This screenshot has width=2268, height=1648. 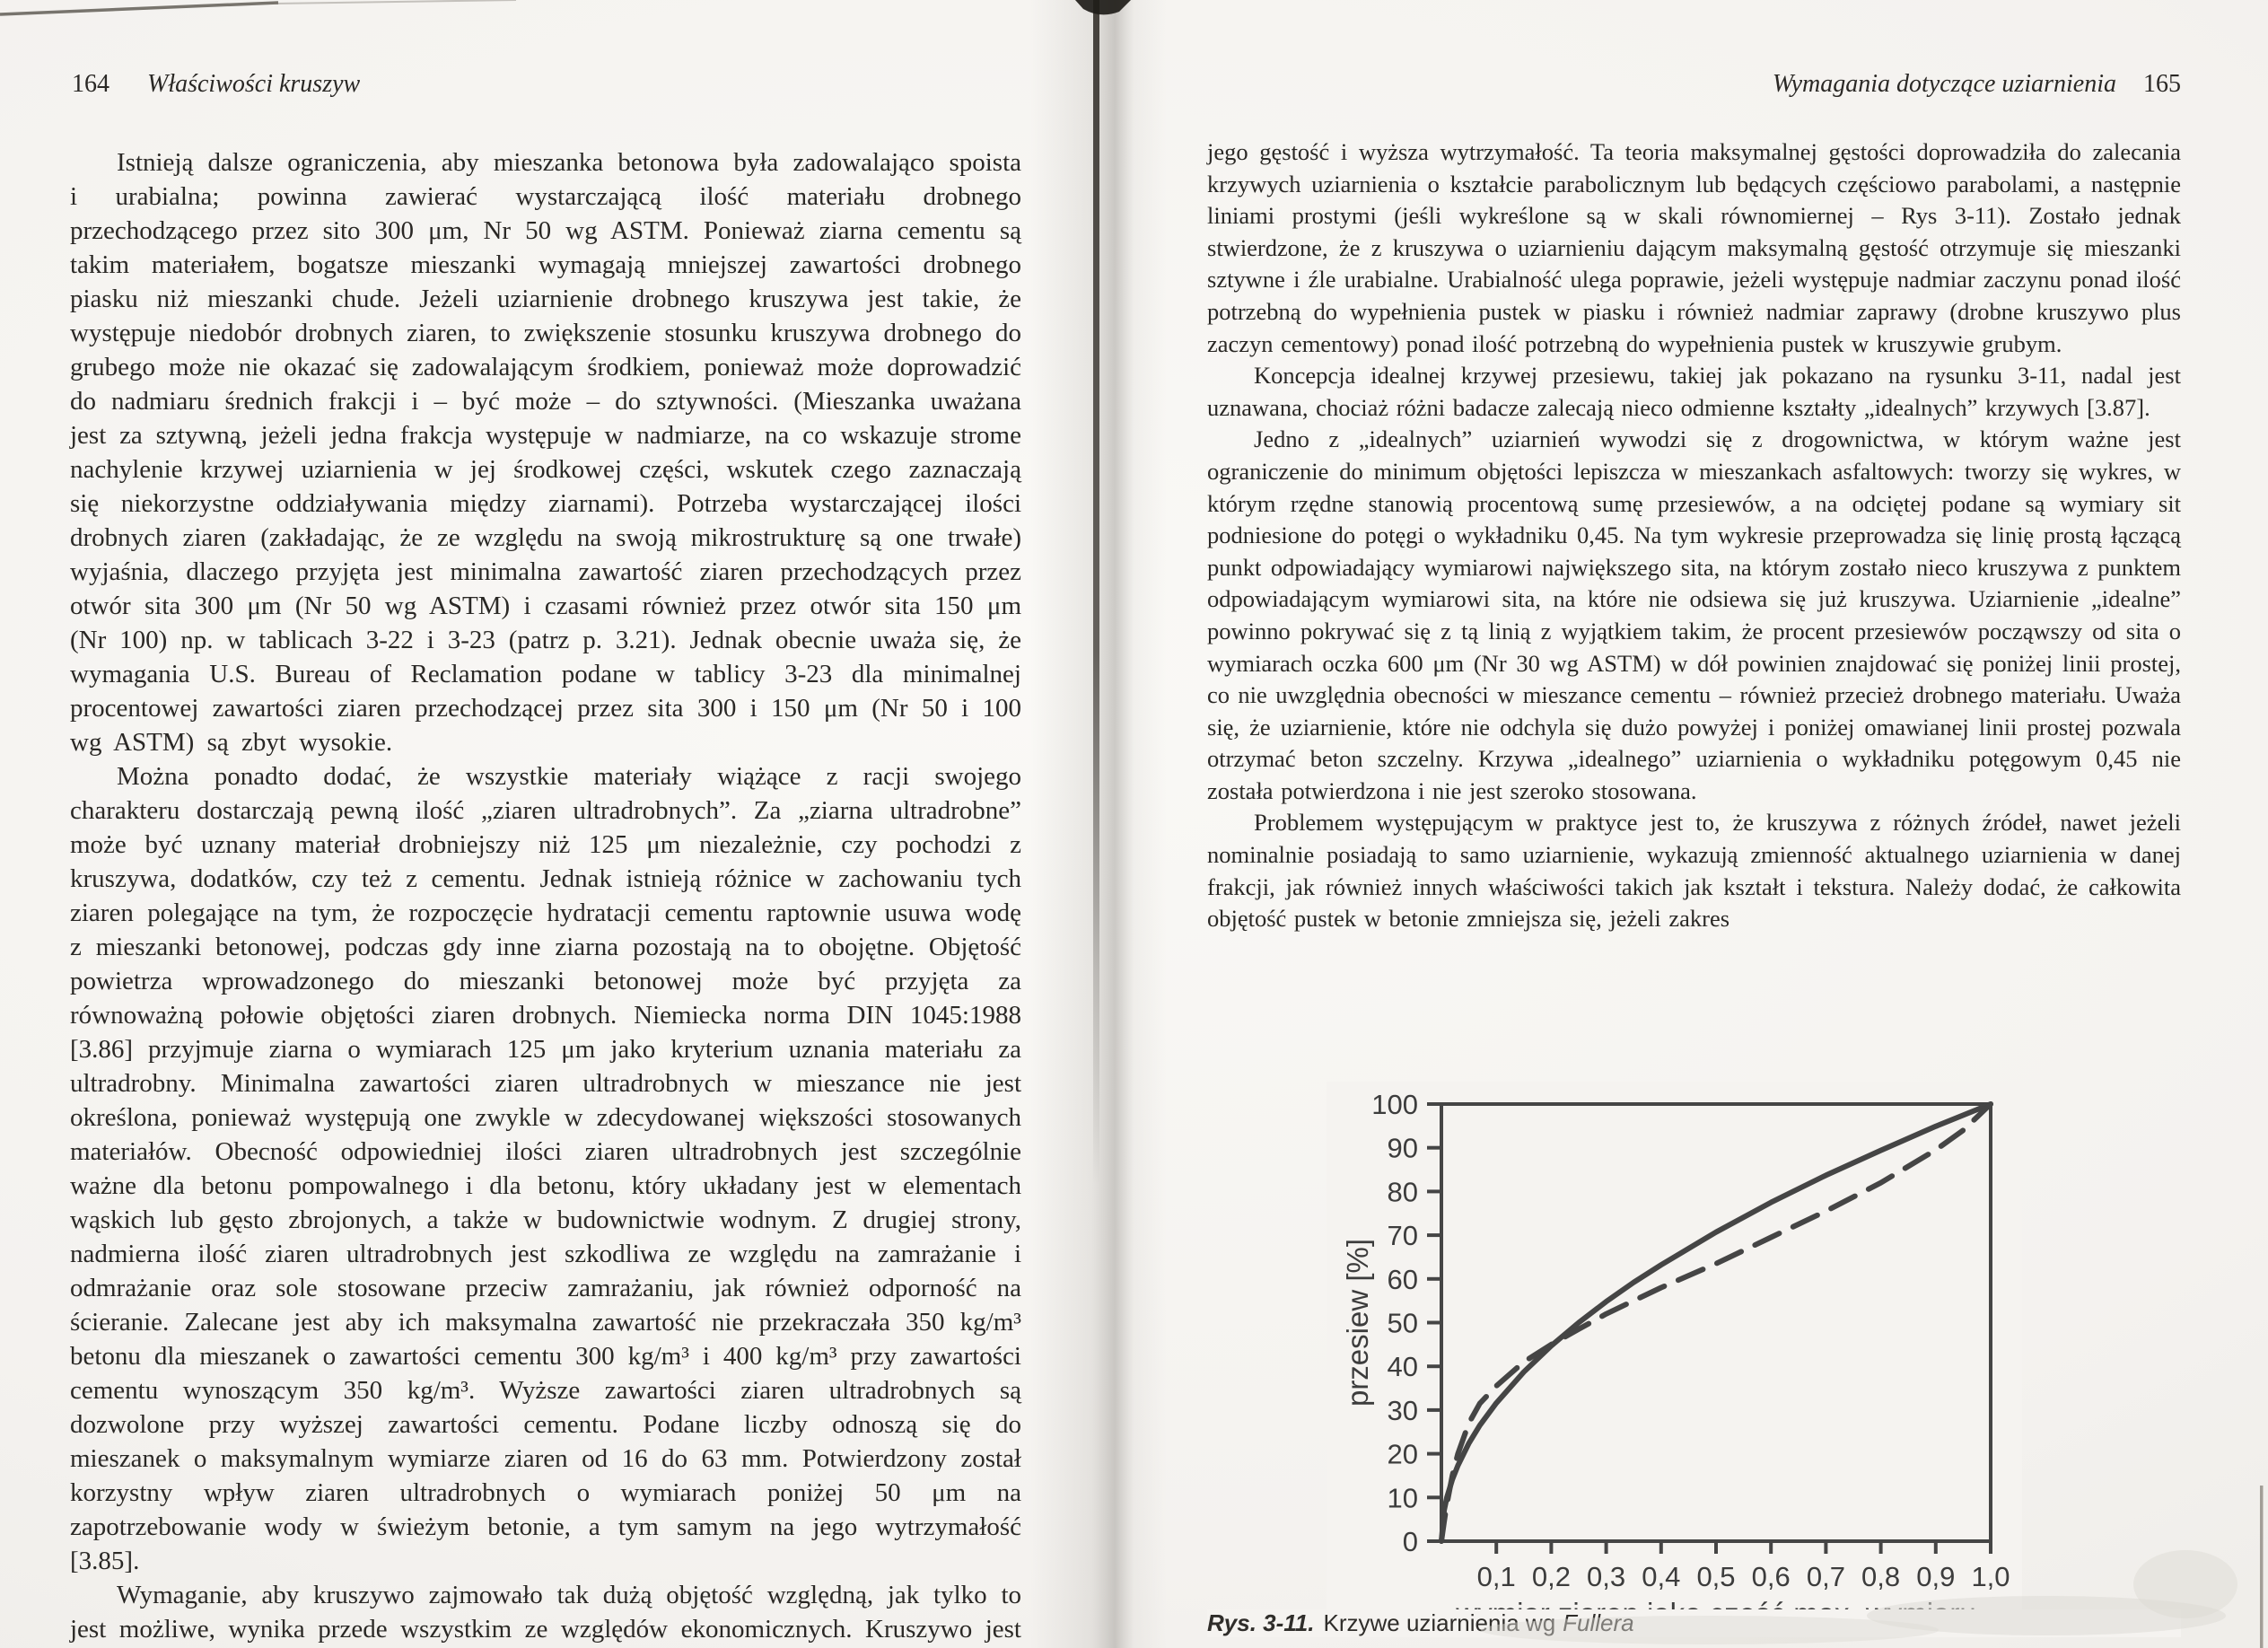 I want to click on y-tick-label: 10, so click(x=1403, y=1497).